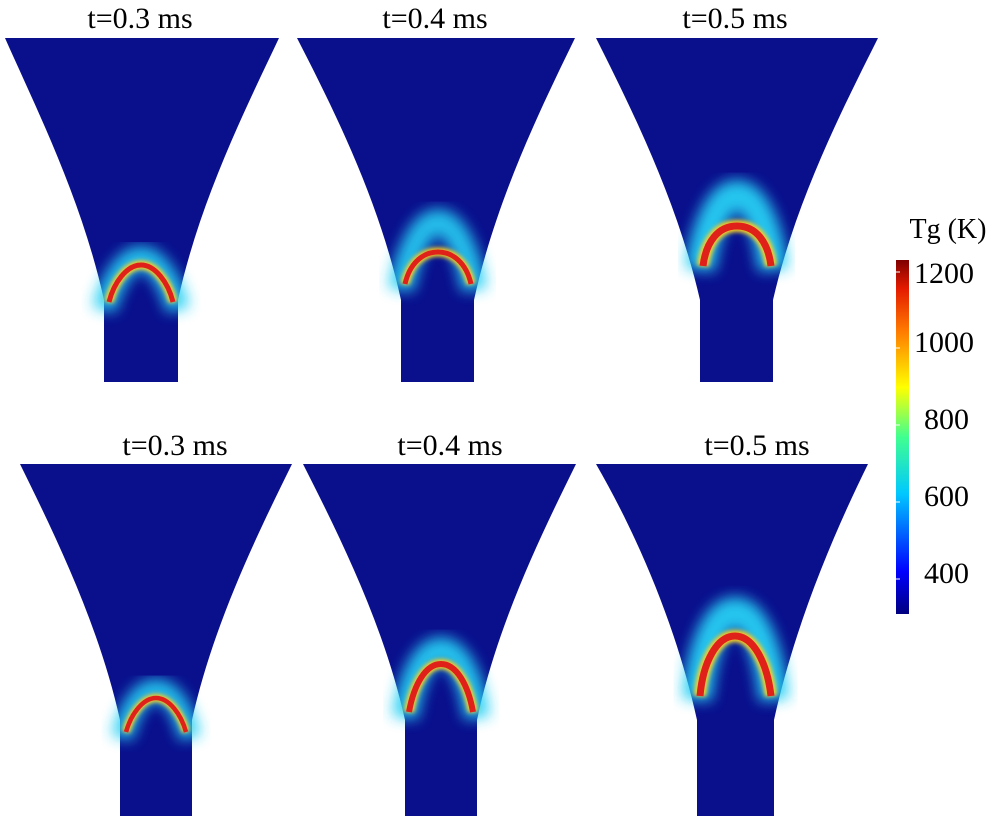 This screenshot has width=1000, height=820. What do you see at coordinates (898, 425) in the screenshot?
I see `colorbar-ticks` at bounding box center [898, 425].